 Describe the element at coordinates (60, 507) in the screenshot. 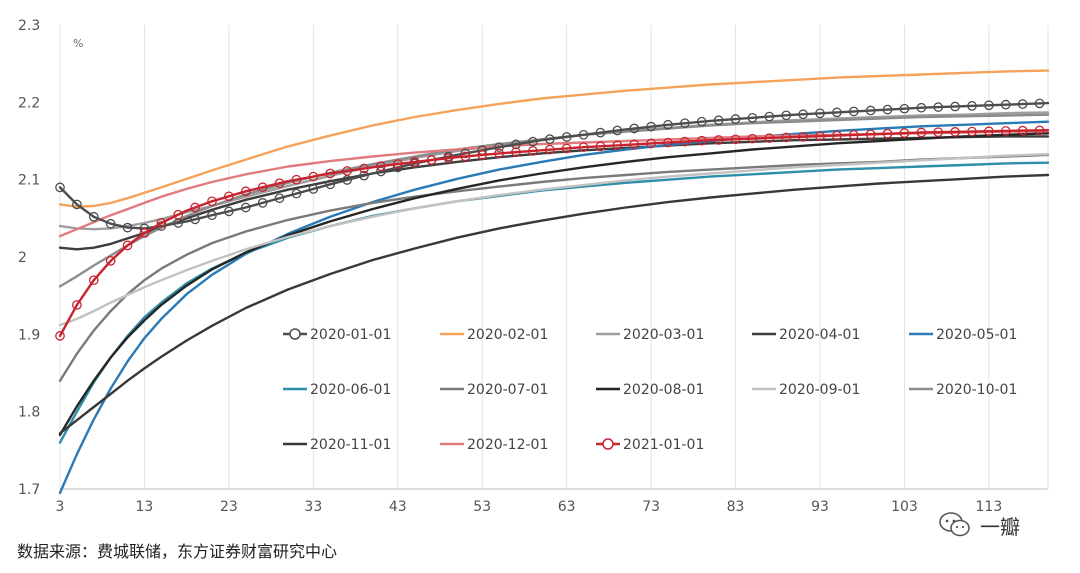

I see `x-tick-label: 3` at that location.